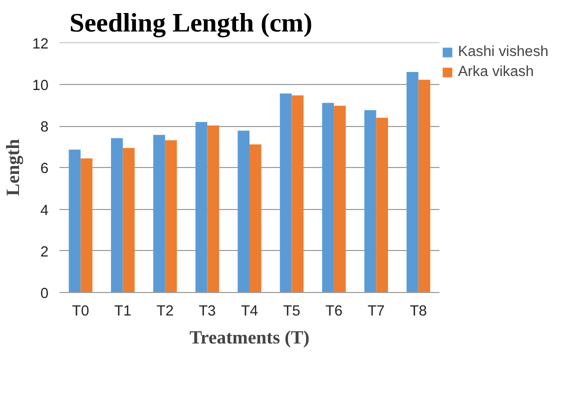  I want to click on x-tick-label: T4, so click(249, 312).